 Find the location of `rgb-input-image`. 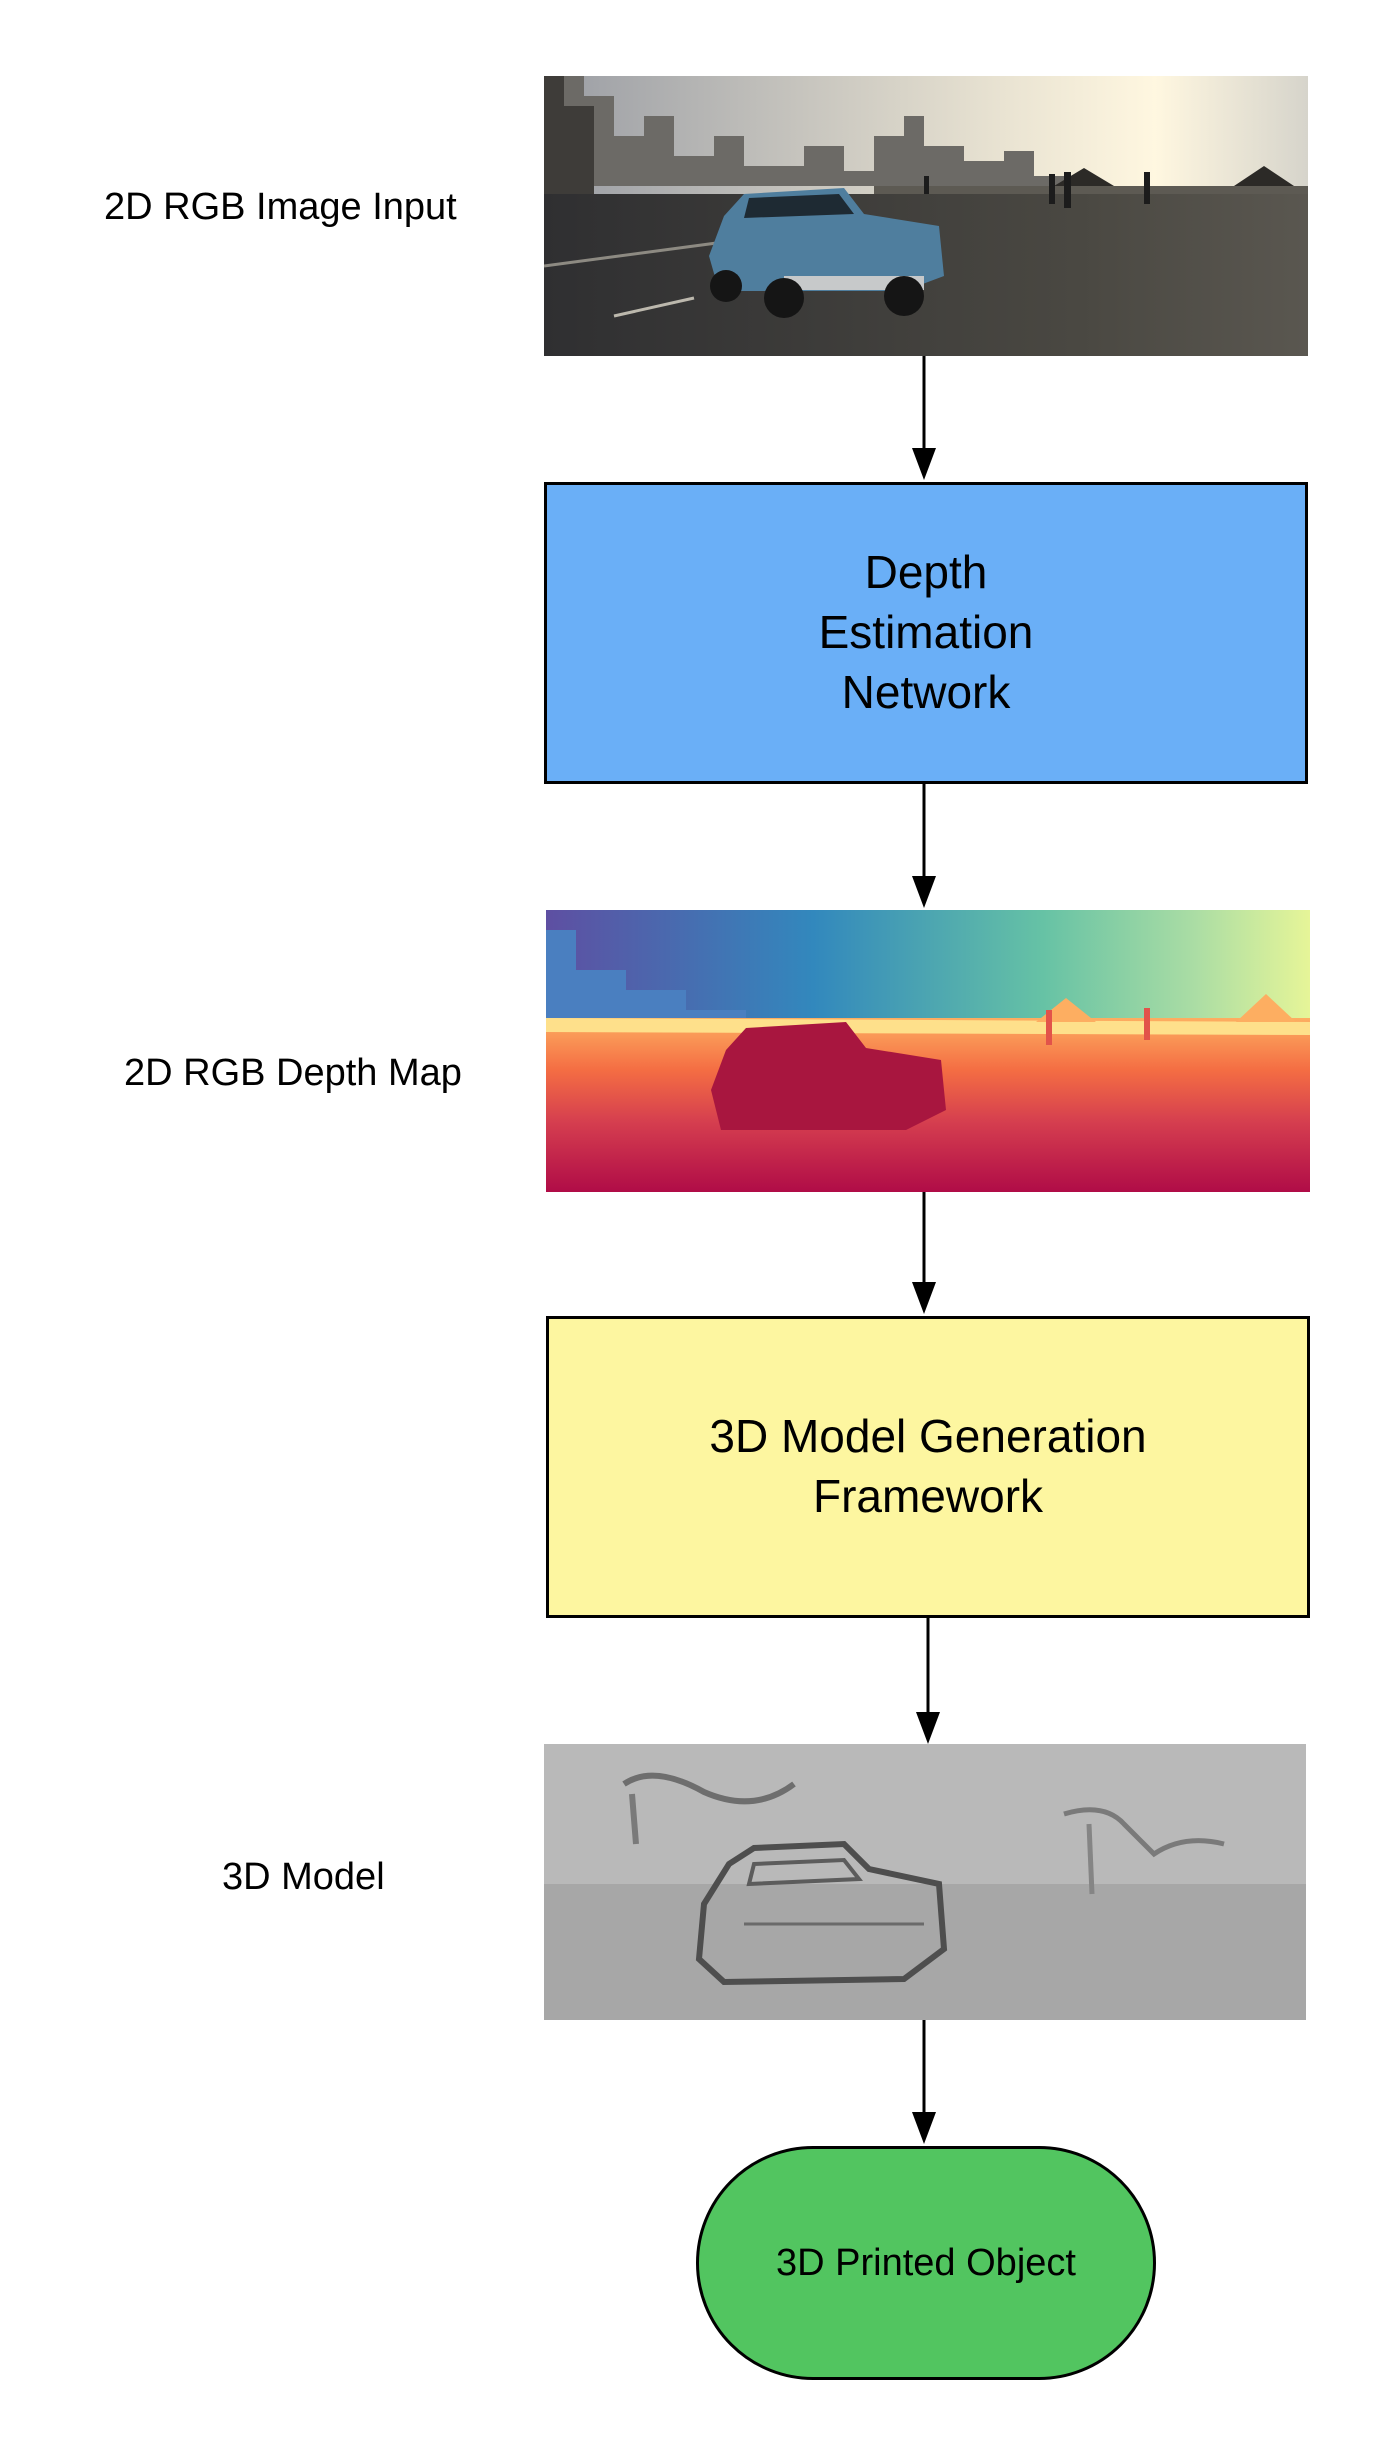

rgb-input-image is located at coordinates (926, 216).